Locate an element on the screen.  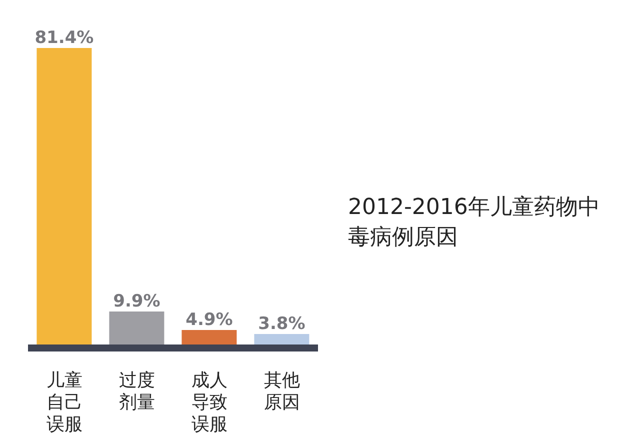
x-tick-label: 过度剂量 is located at coordinates (136, 391).